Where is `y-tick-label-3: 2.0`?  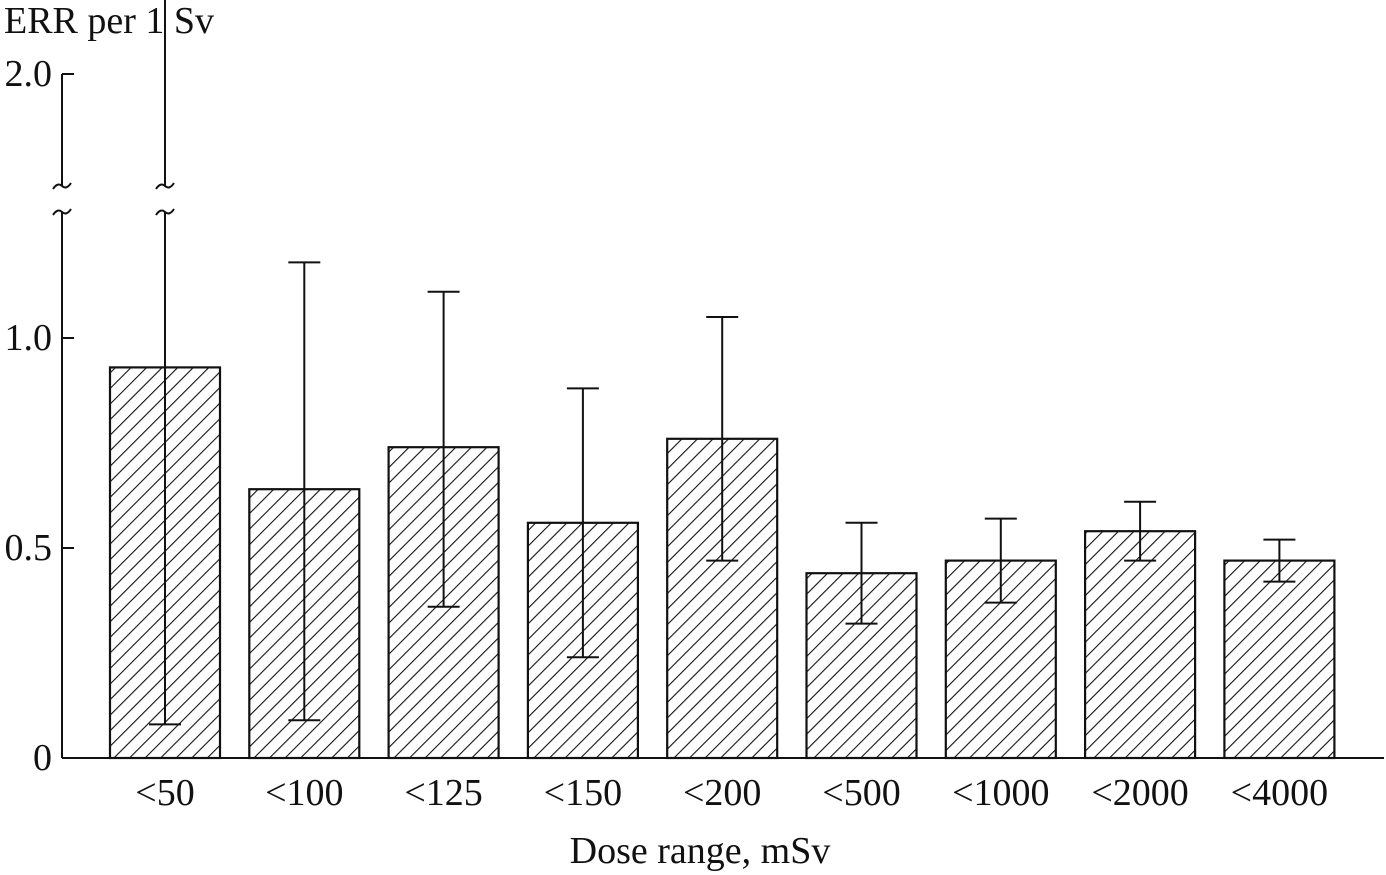
y-tick-label-3: 2.0 is located at coordinates (29, 74).